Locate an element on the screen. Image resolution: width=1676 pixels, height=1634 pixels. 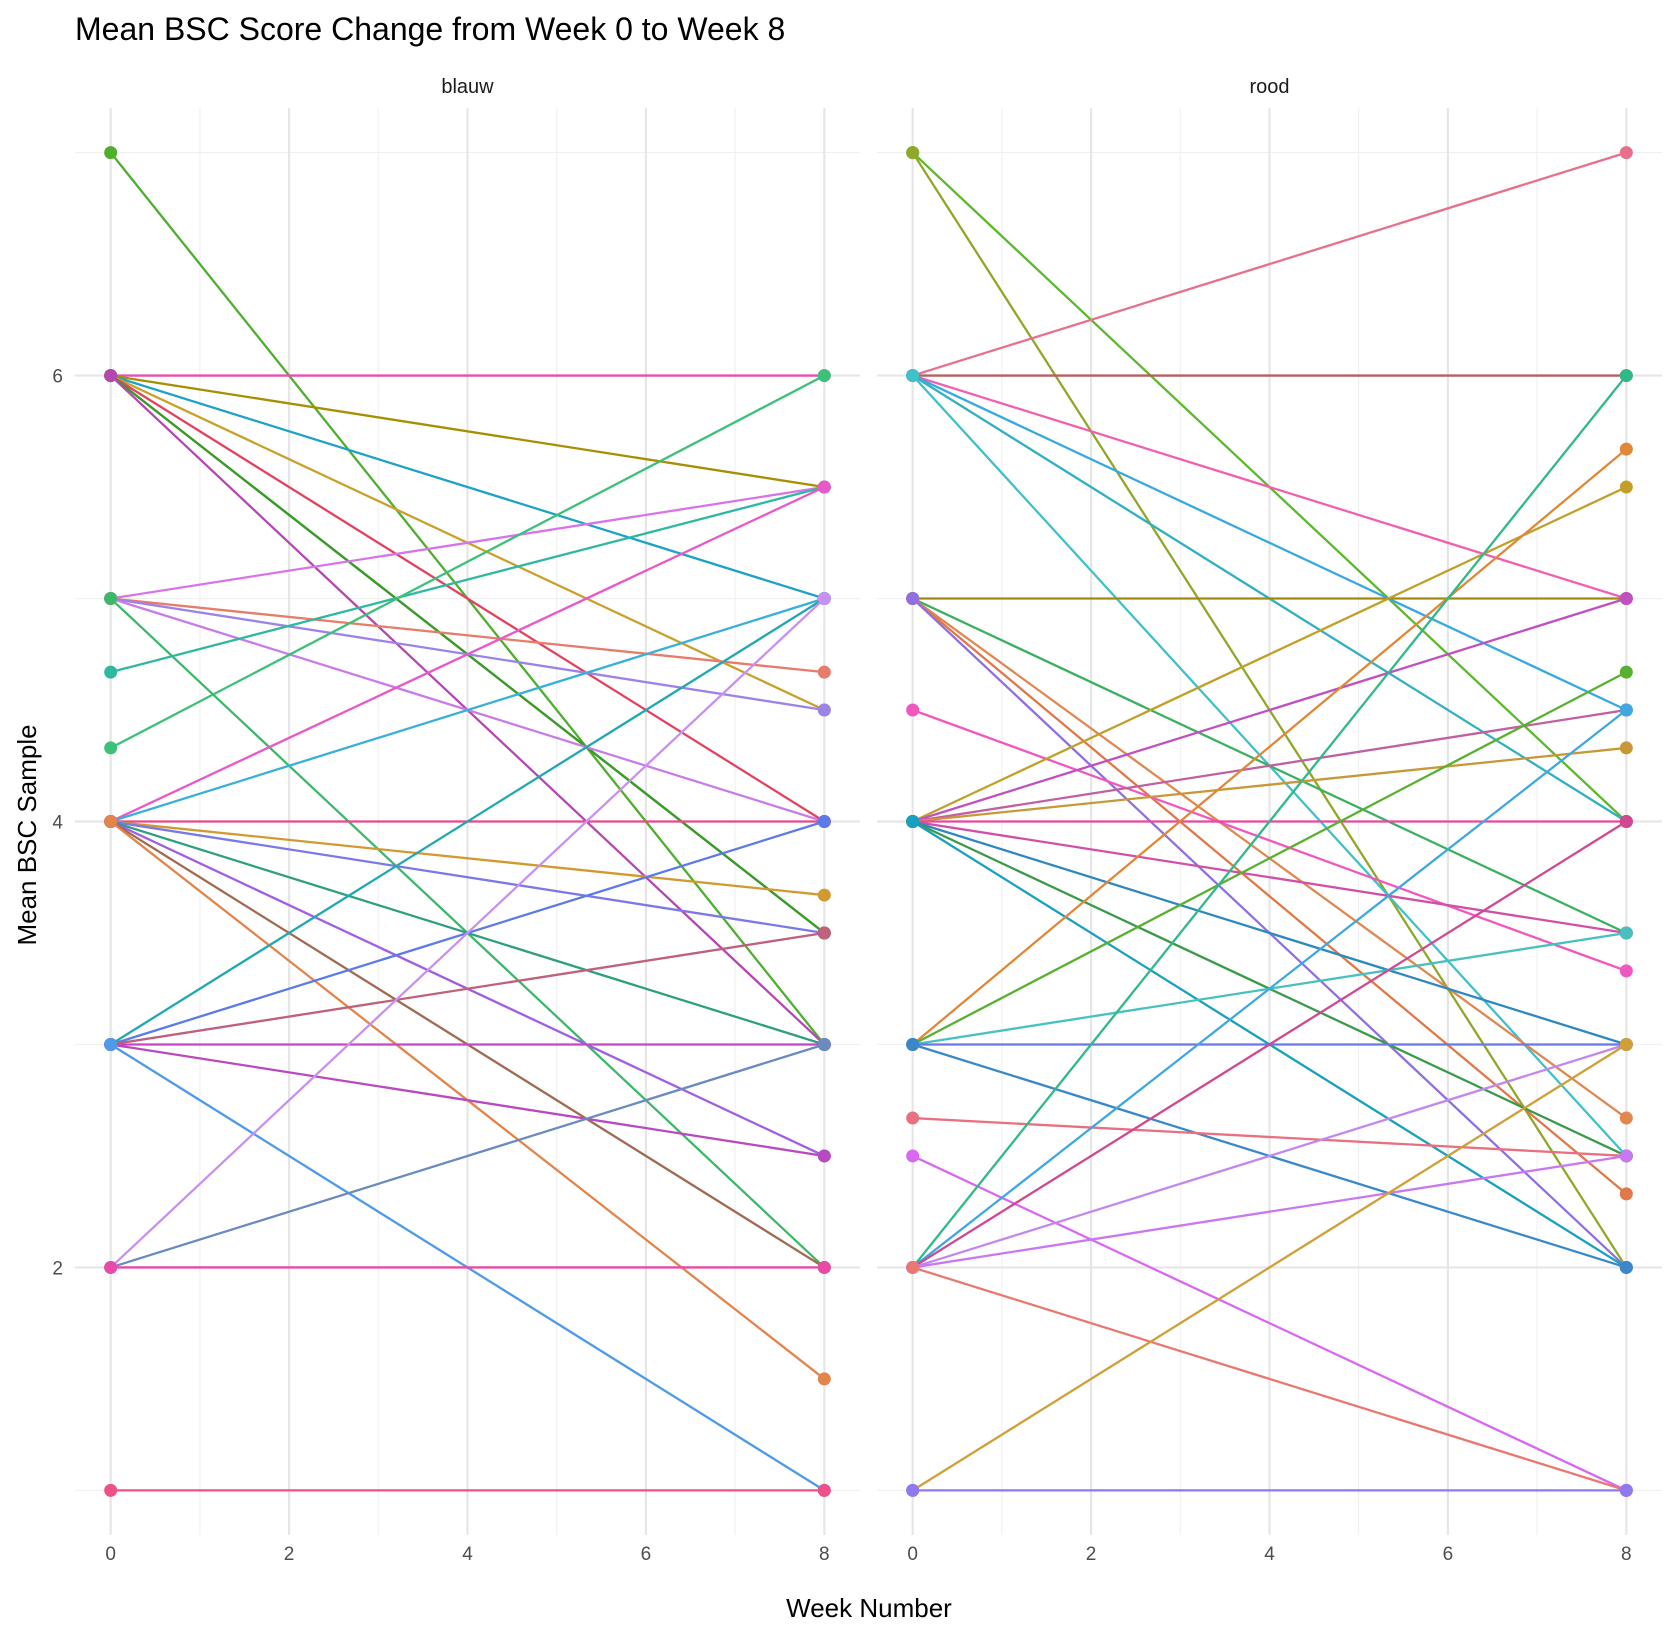
y-tick-label: 6 is located at coordinates (57, 377).